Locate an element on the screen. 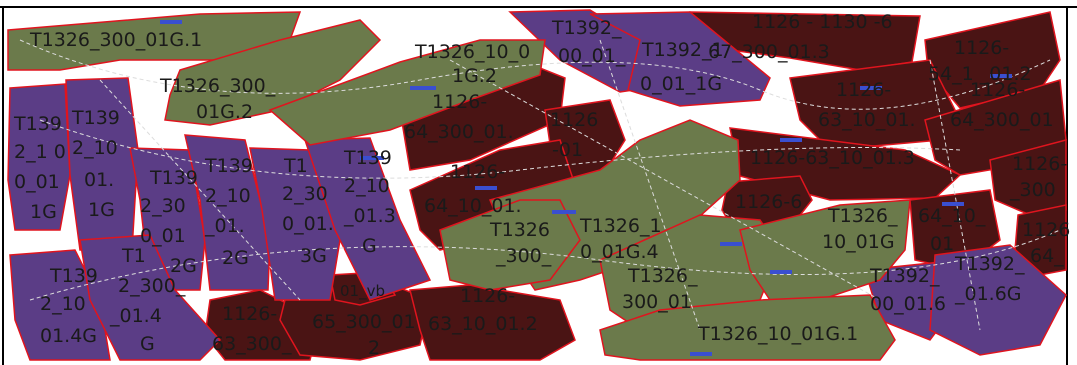 This screenshot has height=365, width=1077. label-p6a: T139 is located at coordinates (228, 166).